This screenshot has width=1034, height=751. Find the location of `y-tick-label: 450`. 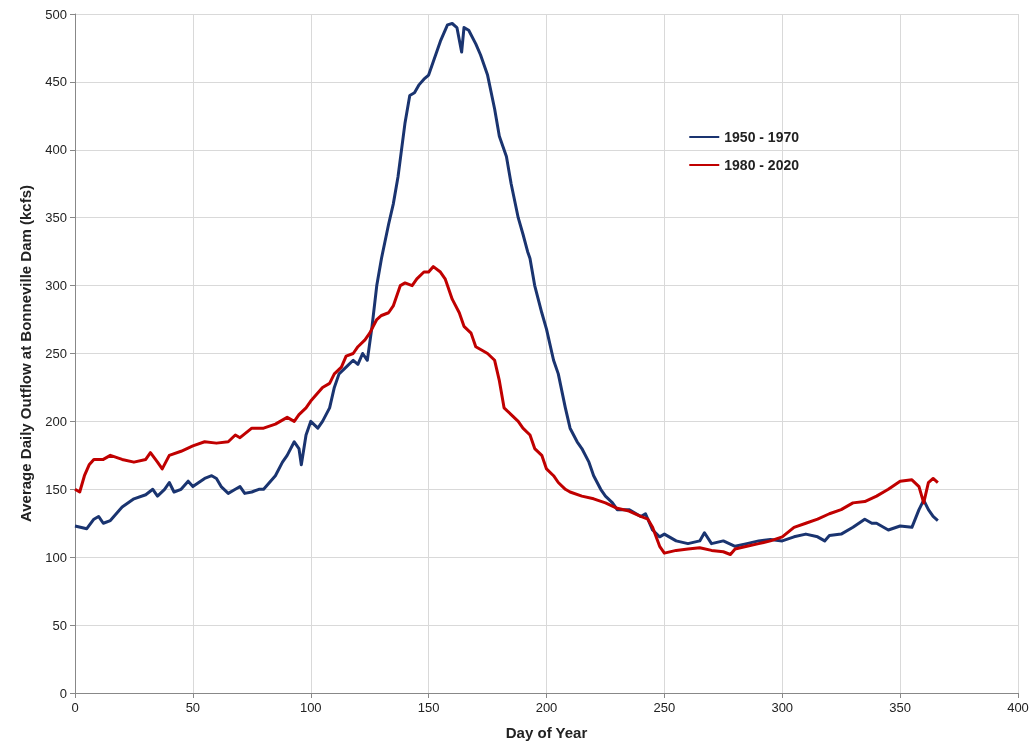

y-tick-label: 450 is located at coordinates (56, 82).